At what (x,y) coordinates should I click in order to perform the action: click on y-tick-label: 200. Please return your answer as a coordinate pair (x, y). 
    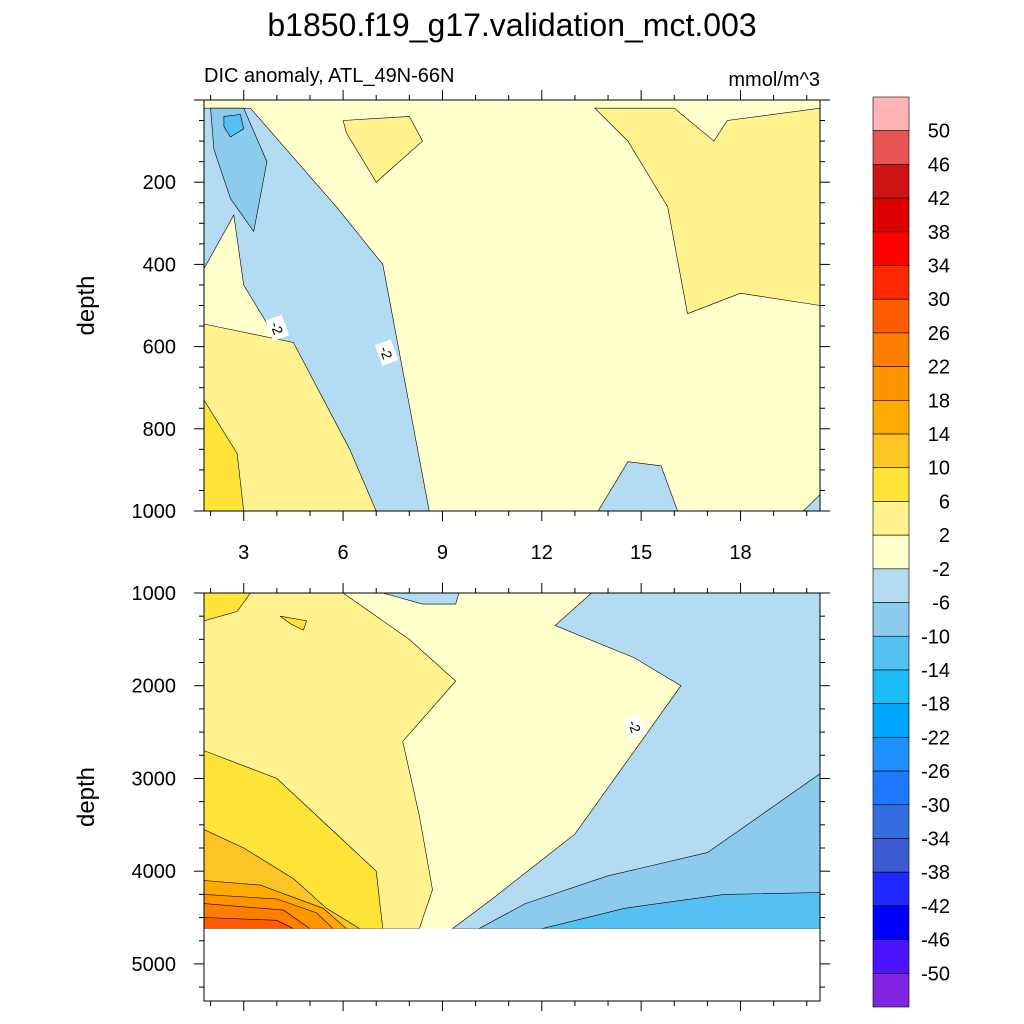
    Looking at the image, I should click on (159, 183).